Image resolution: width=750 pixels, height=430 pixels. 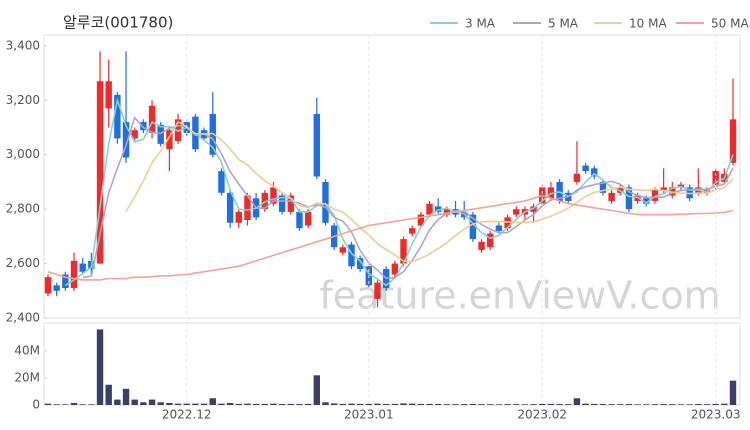 What do you see at coordinates (23, 318) in the screenshot?
I see `y-tick-label: 2,400` at bounding box center [23, 318].